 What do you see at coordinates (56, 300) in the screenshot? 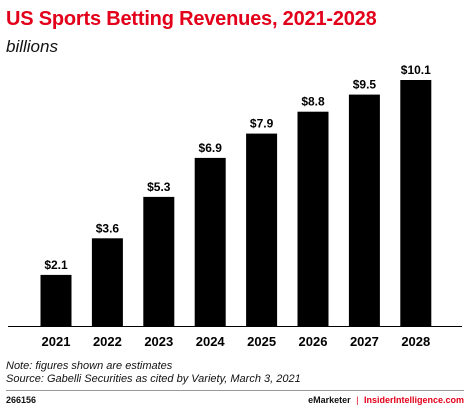
I see `bar-2021` at bounding box center [56, 300].